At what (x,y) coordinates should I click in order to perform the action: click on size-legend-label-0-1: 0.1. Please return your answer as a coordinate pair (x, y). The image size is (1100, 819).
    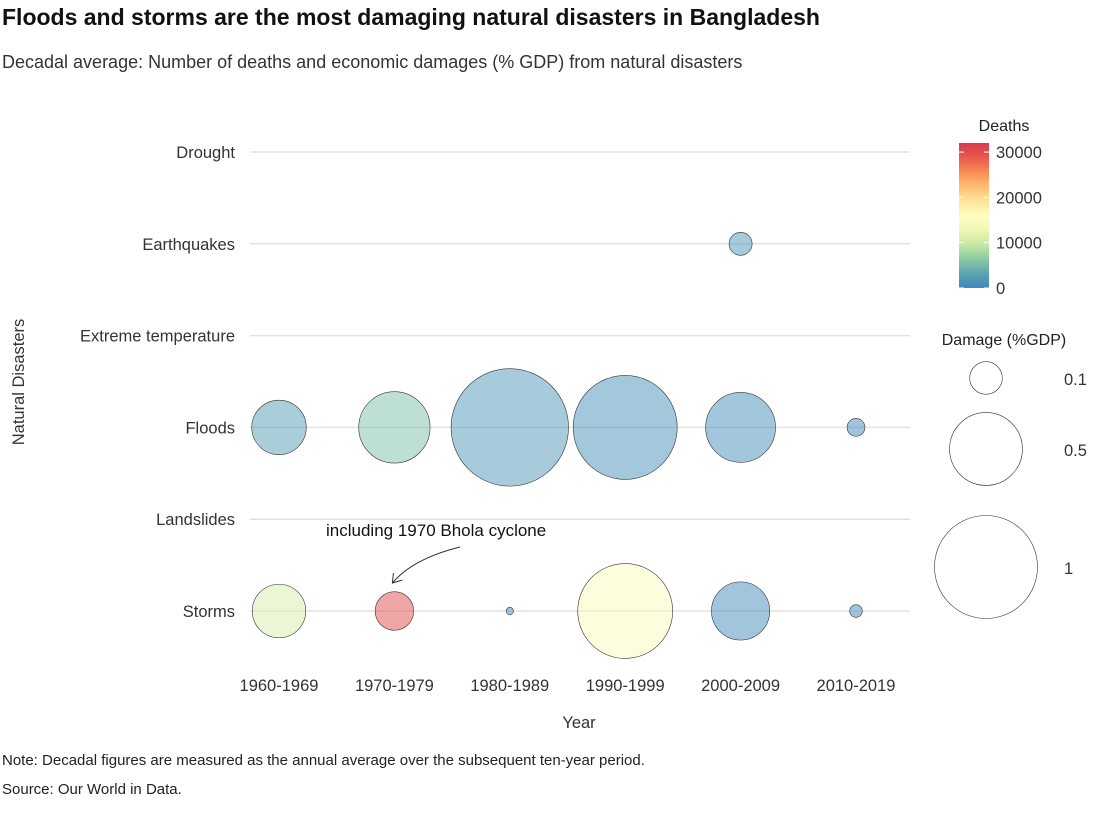
    Looking at the image, I should click on (1075, 380).